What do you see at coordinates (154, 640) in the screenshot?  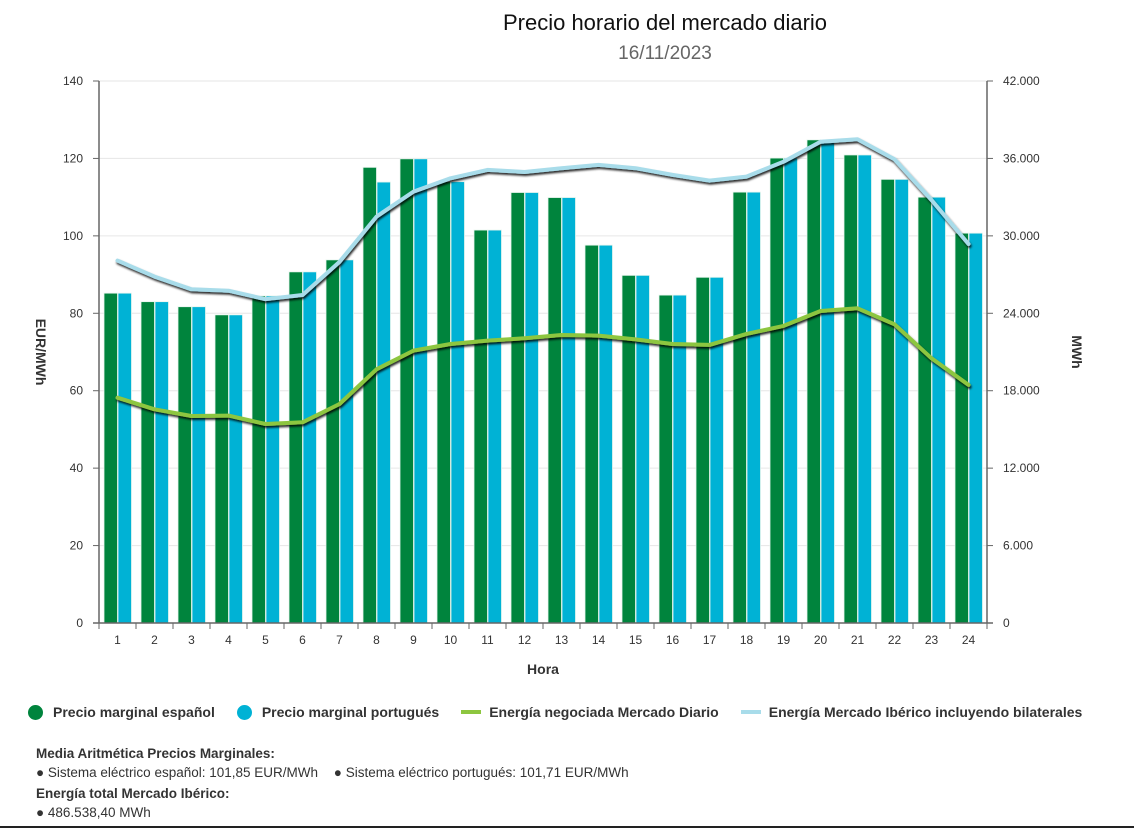 I see `x-tick-label: 2` at bounding box center [154, 640].